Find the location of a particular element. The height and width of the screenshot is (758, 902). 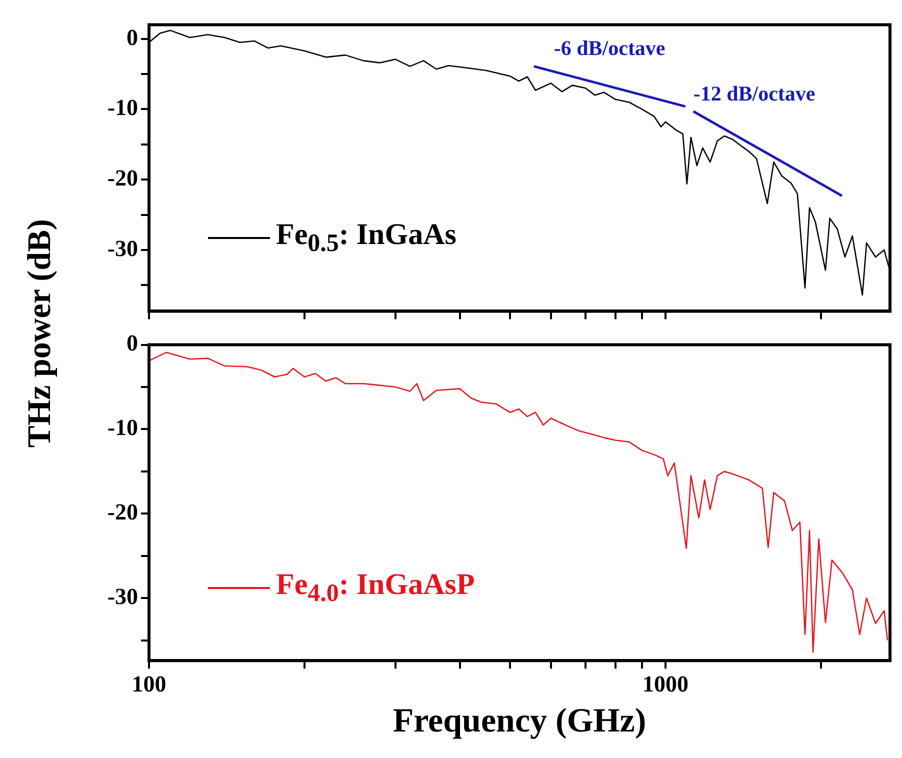

x-tick-label: 100 is located at coordinates (149, 683).